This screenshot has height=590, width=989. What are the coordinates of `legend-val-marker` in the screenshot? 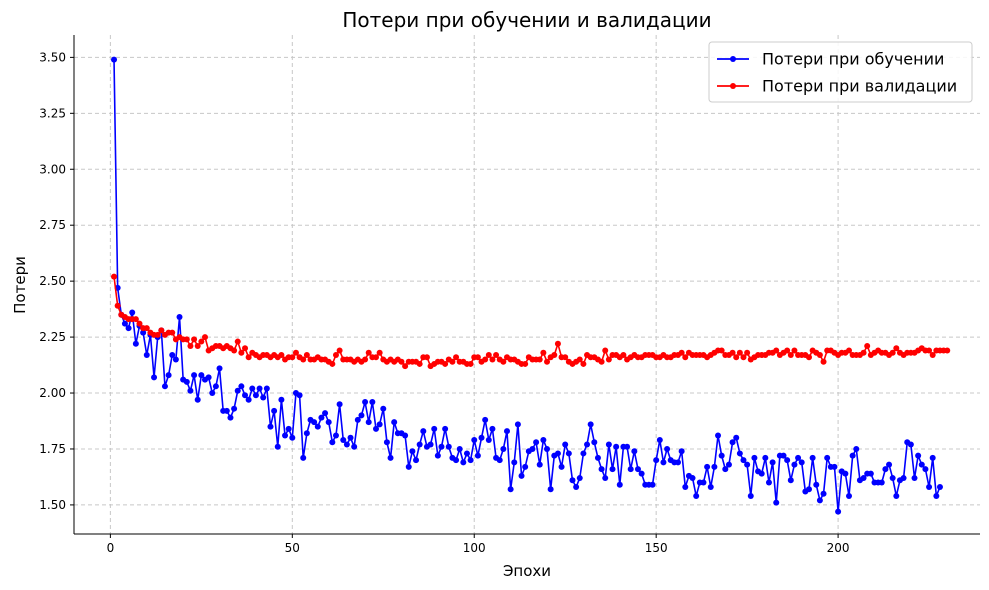 It's located at (733, 86).